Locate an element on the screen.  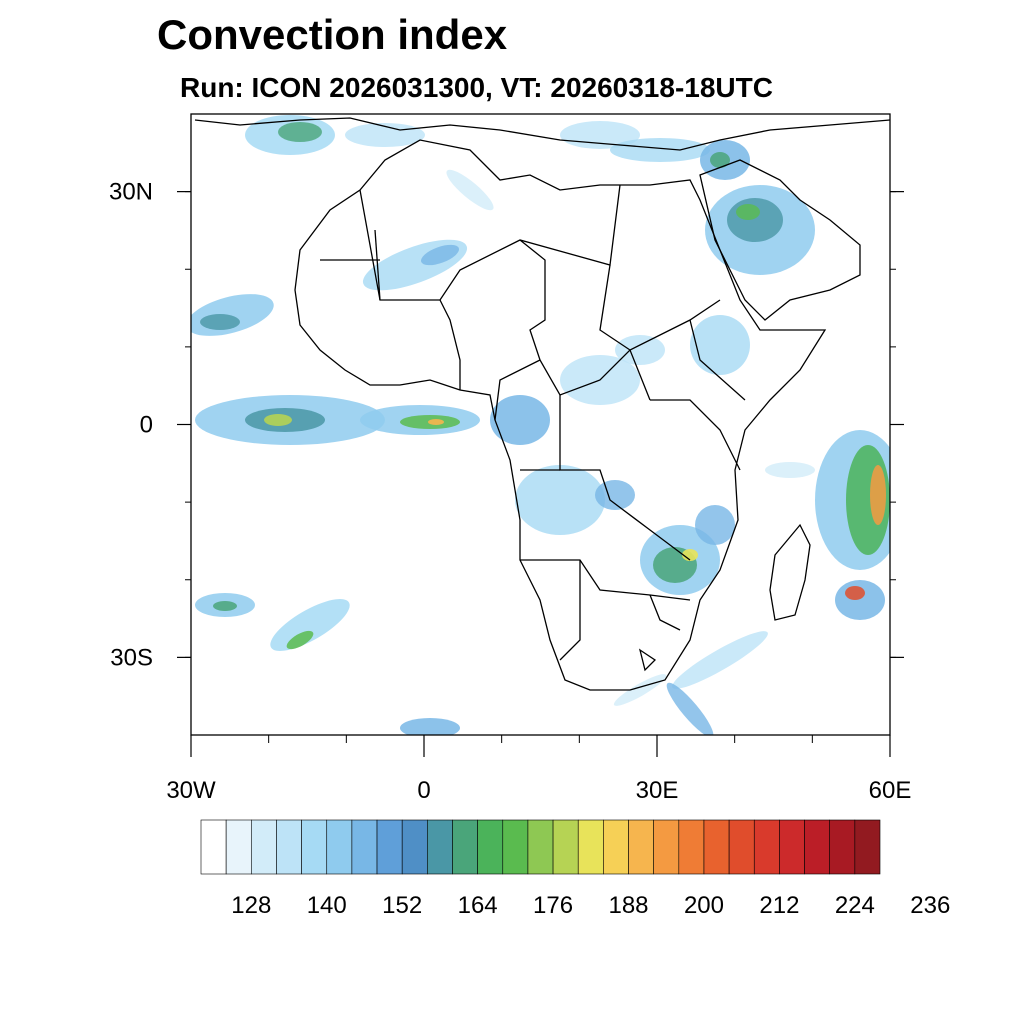
colorbar: 128 140 152 164 176 188 200 212 224 236 is located at coordinates (575, 869).